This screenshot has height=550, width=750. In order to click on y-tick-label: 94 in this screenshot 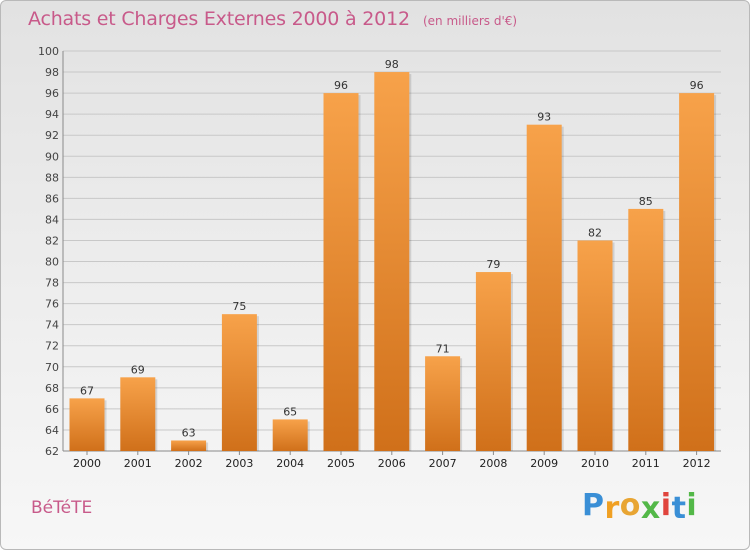, I will do `click(52, 114)`.